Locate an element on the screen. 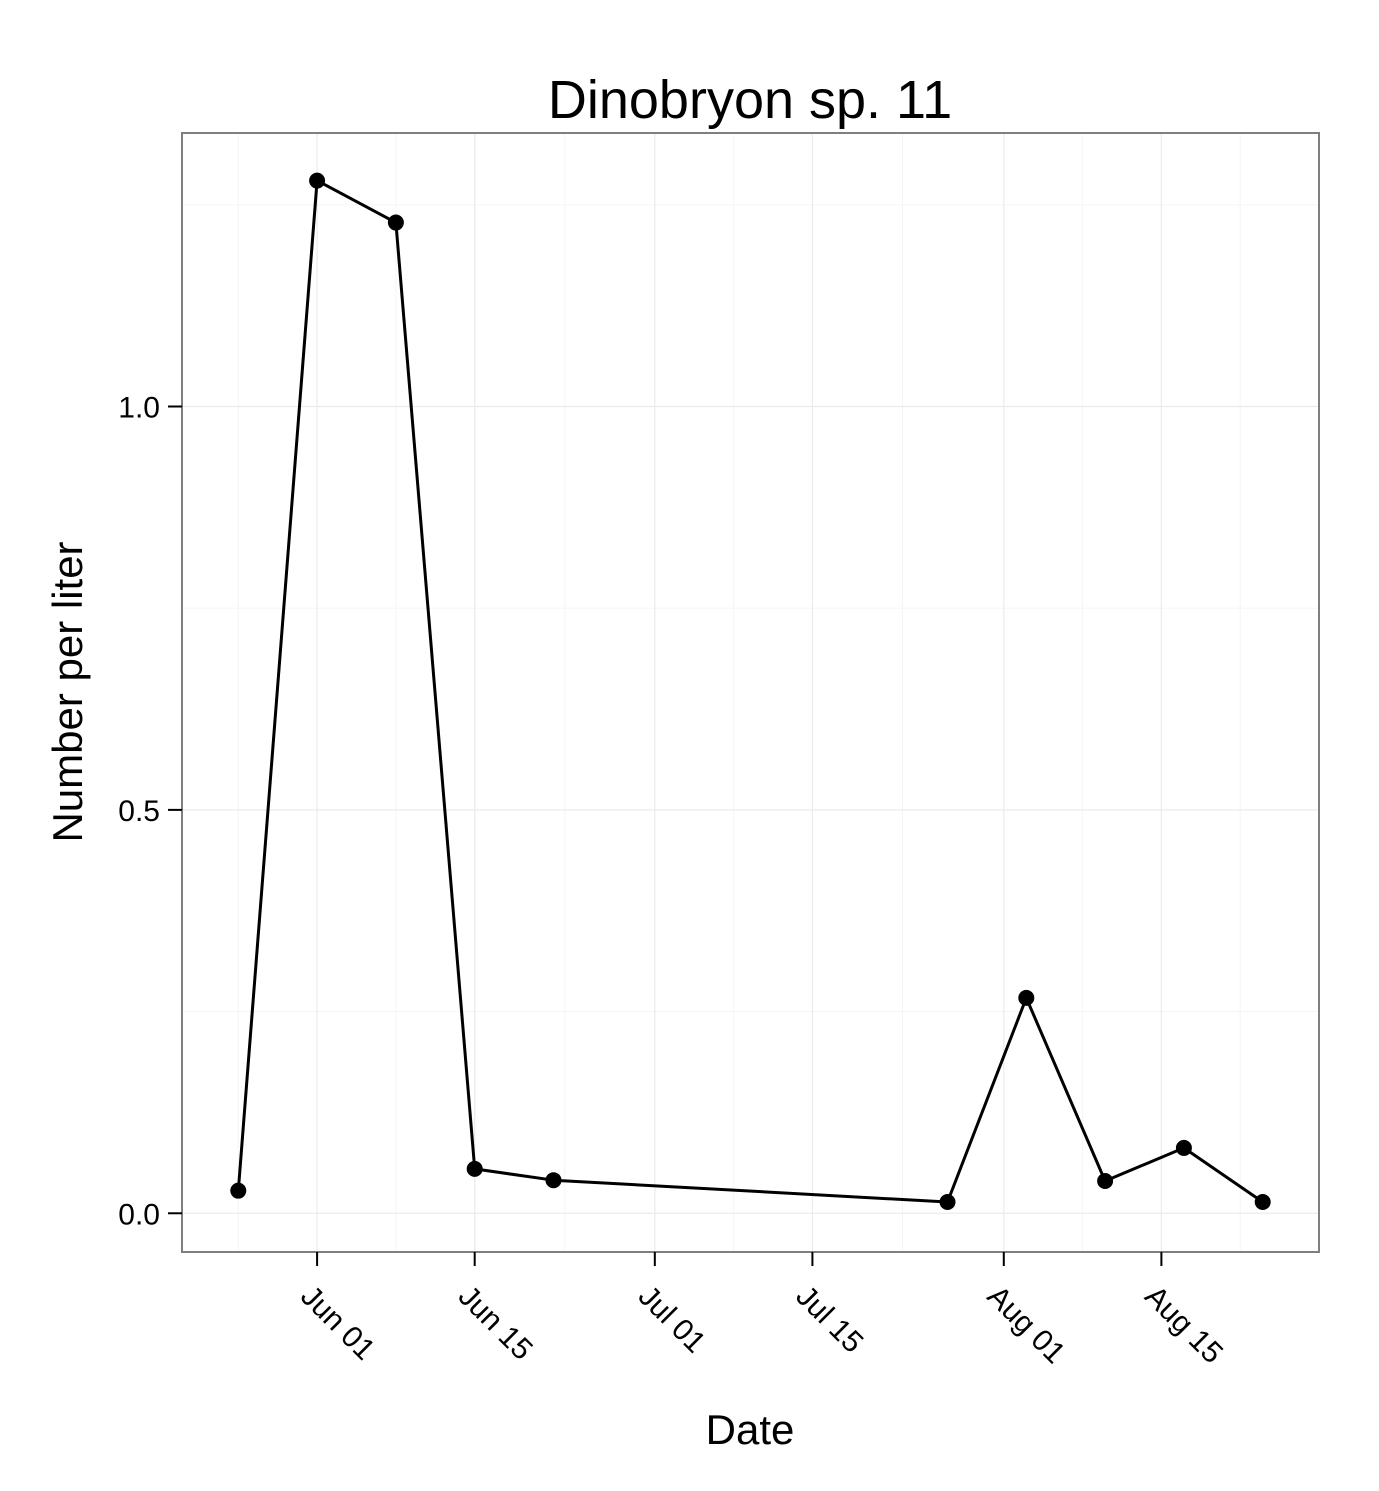 Image resolution: width=1379 pixels, height=1491 pixels. y-tick-label: 0.5 is located at coordinates (139, 811).